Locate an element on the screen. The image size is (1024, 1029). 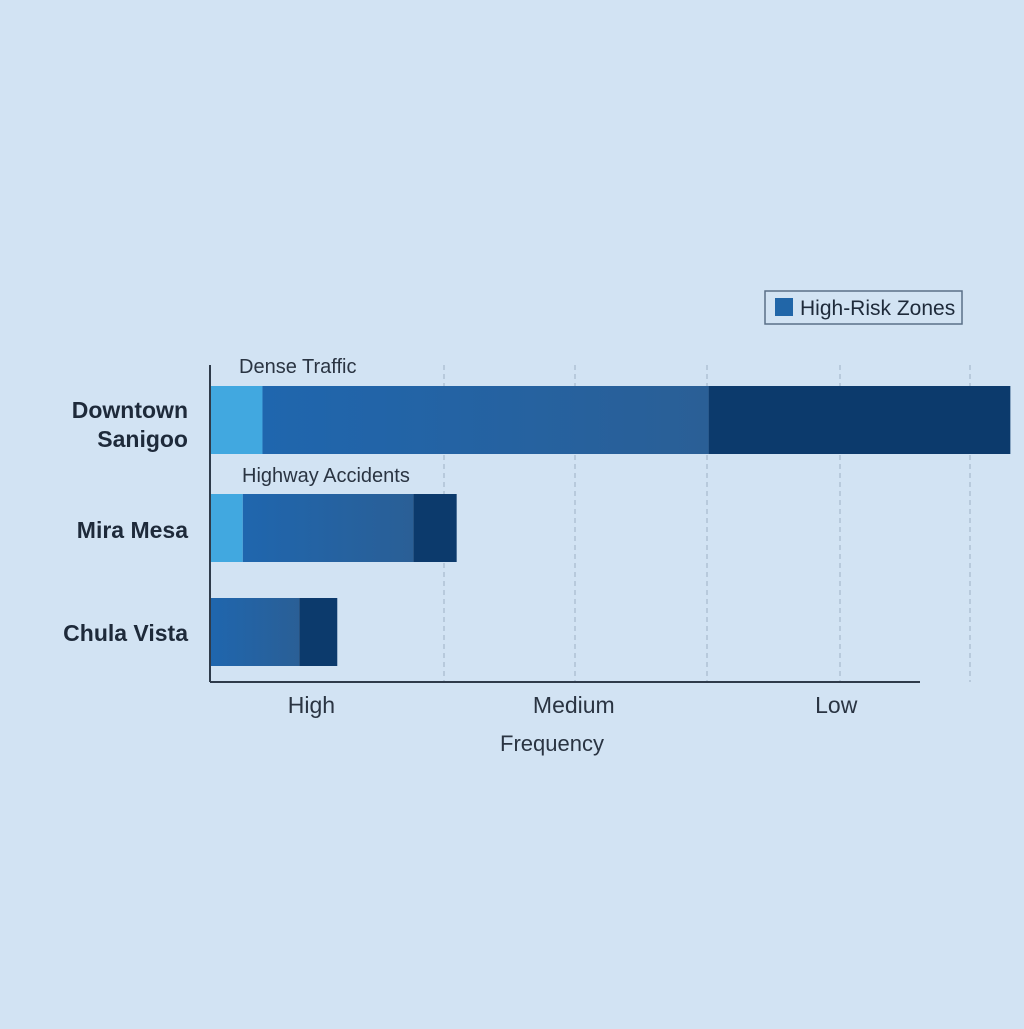
x-axis-title: Frequency is located at coordinates (552, 743).